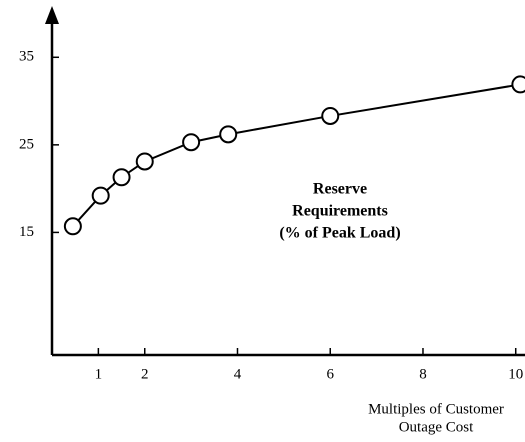  I want to click on annotation: Reserve, so click(340, 189).